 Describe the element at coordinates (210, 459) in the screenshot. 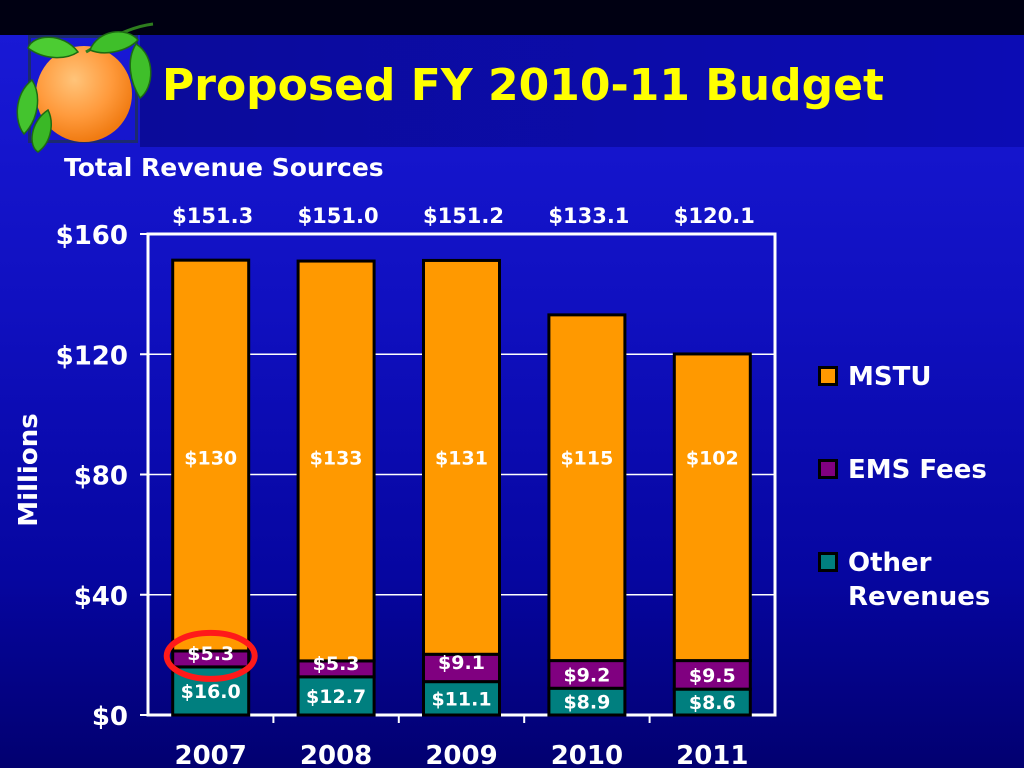

I see `data-label-mstu-2007: $130` at that location.